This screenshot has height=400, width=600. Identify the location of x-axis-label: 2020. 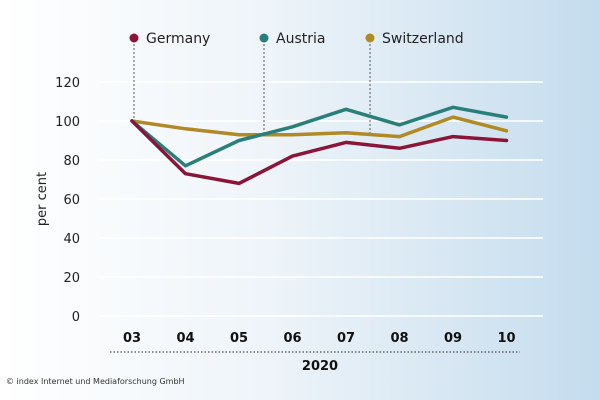
(320, 366).